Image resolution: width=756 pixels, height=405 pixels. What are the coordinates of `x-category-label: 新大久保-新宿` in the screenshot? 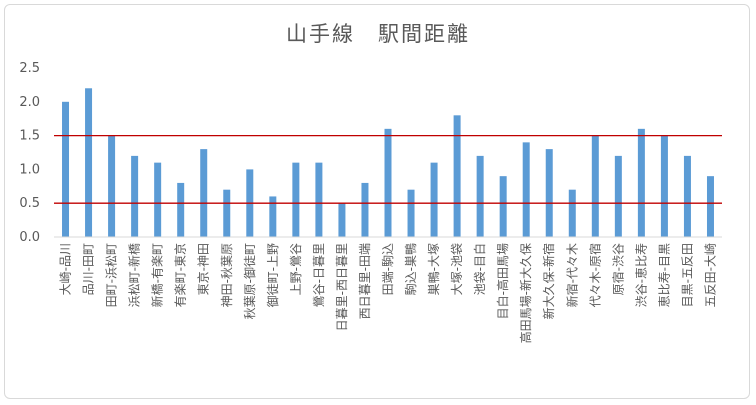 It's located at (548, 281).